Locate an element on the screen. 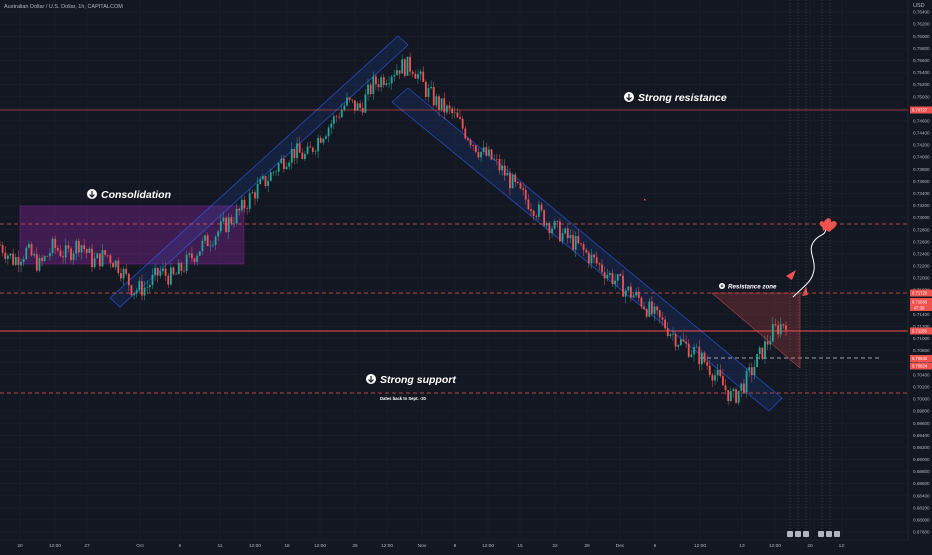 The width and height of the screenshot is (932, 555). time-tick-label: 20 is located at coordinates (20, 546).